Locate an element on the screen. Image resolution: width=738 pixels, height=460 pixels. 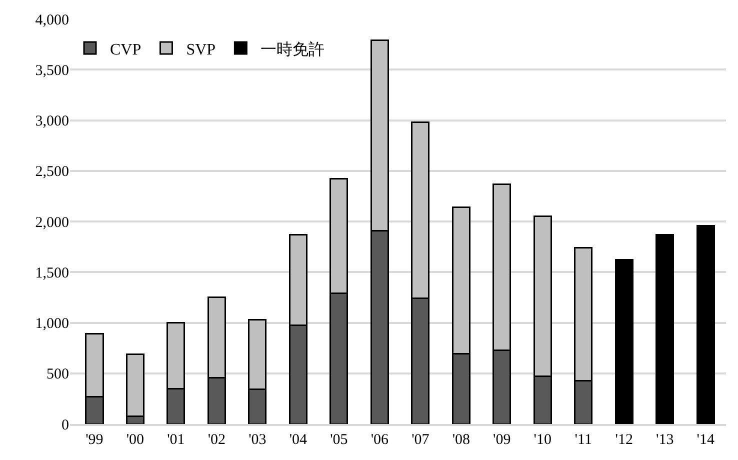
x-tick-label: '99 is located at coordinates (95, 440).